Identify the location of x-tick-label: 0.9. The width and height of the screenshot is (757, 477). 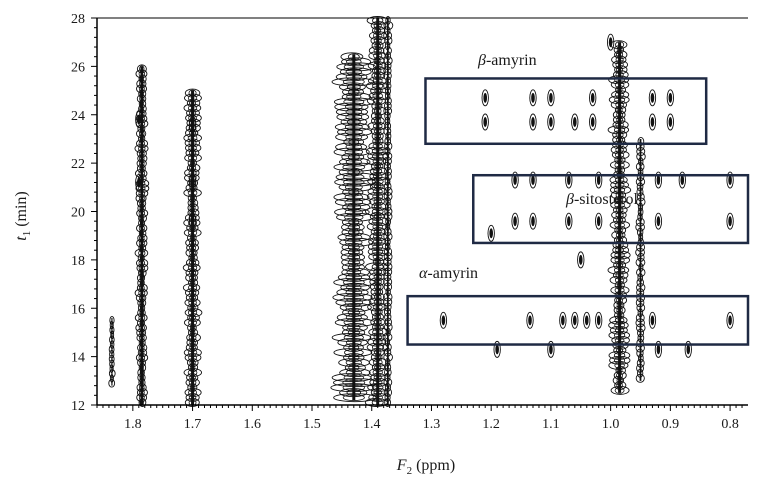
(671, 424).